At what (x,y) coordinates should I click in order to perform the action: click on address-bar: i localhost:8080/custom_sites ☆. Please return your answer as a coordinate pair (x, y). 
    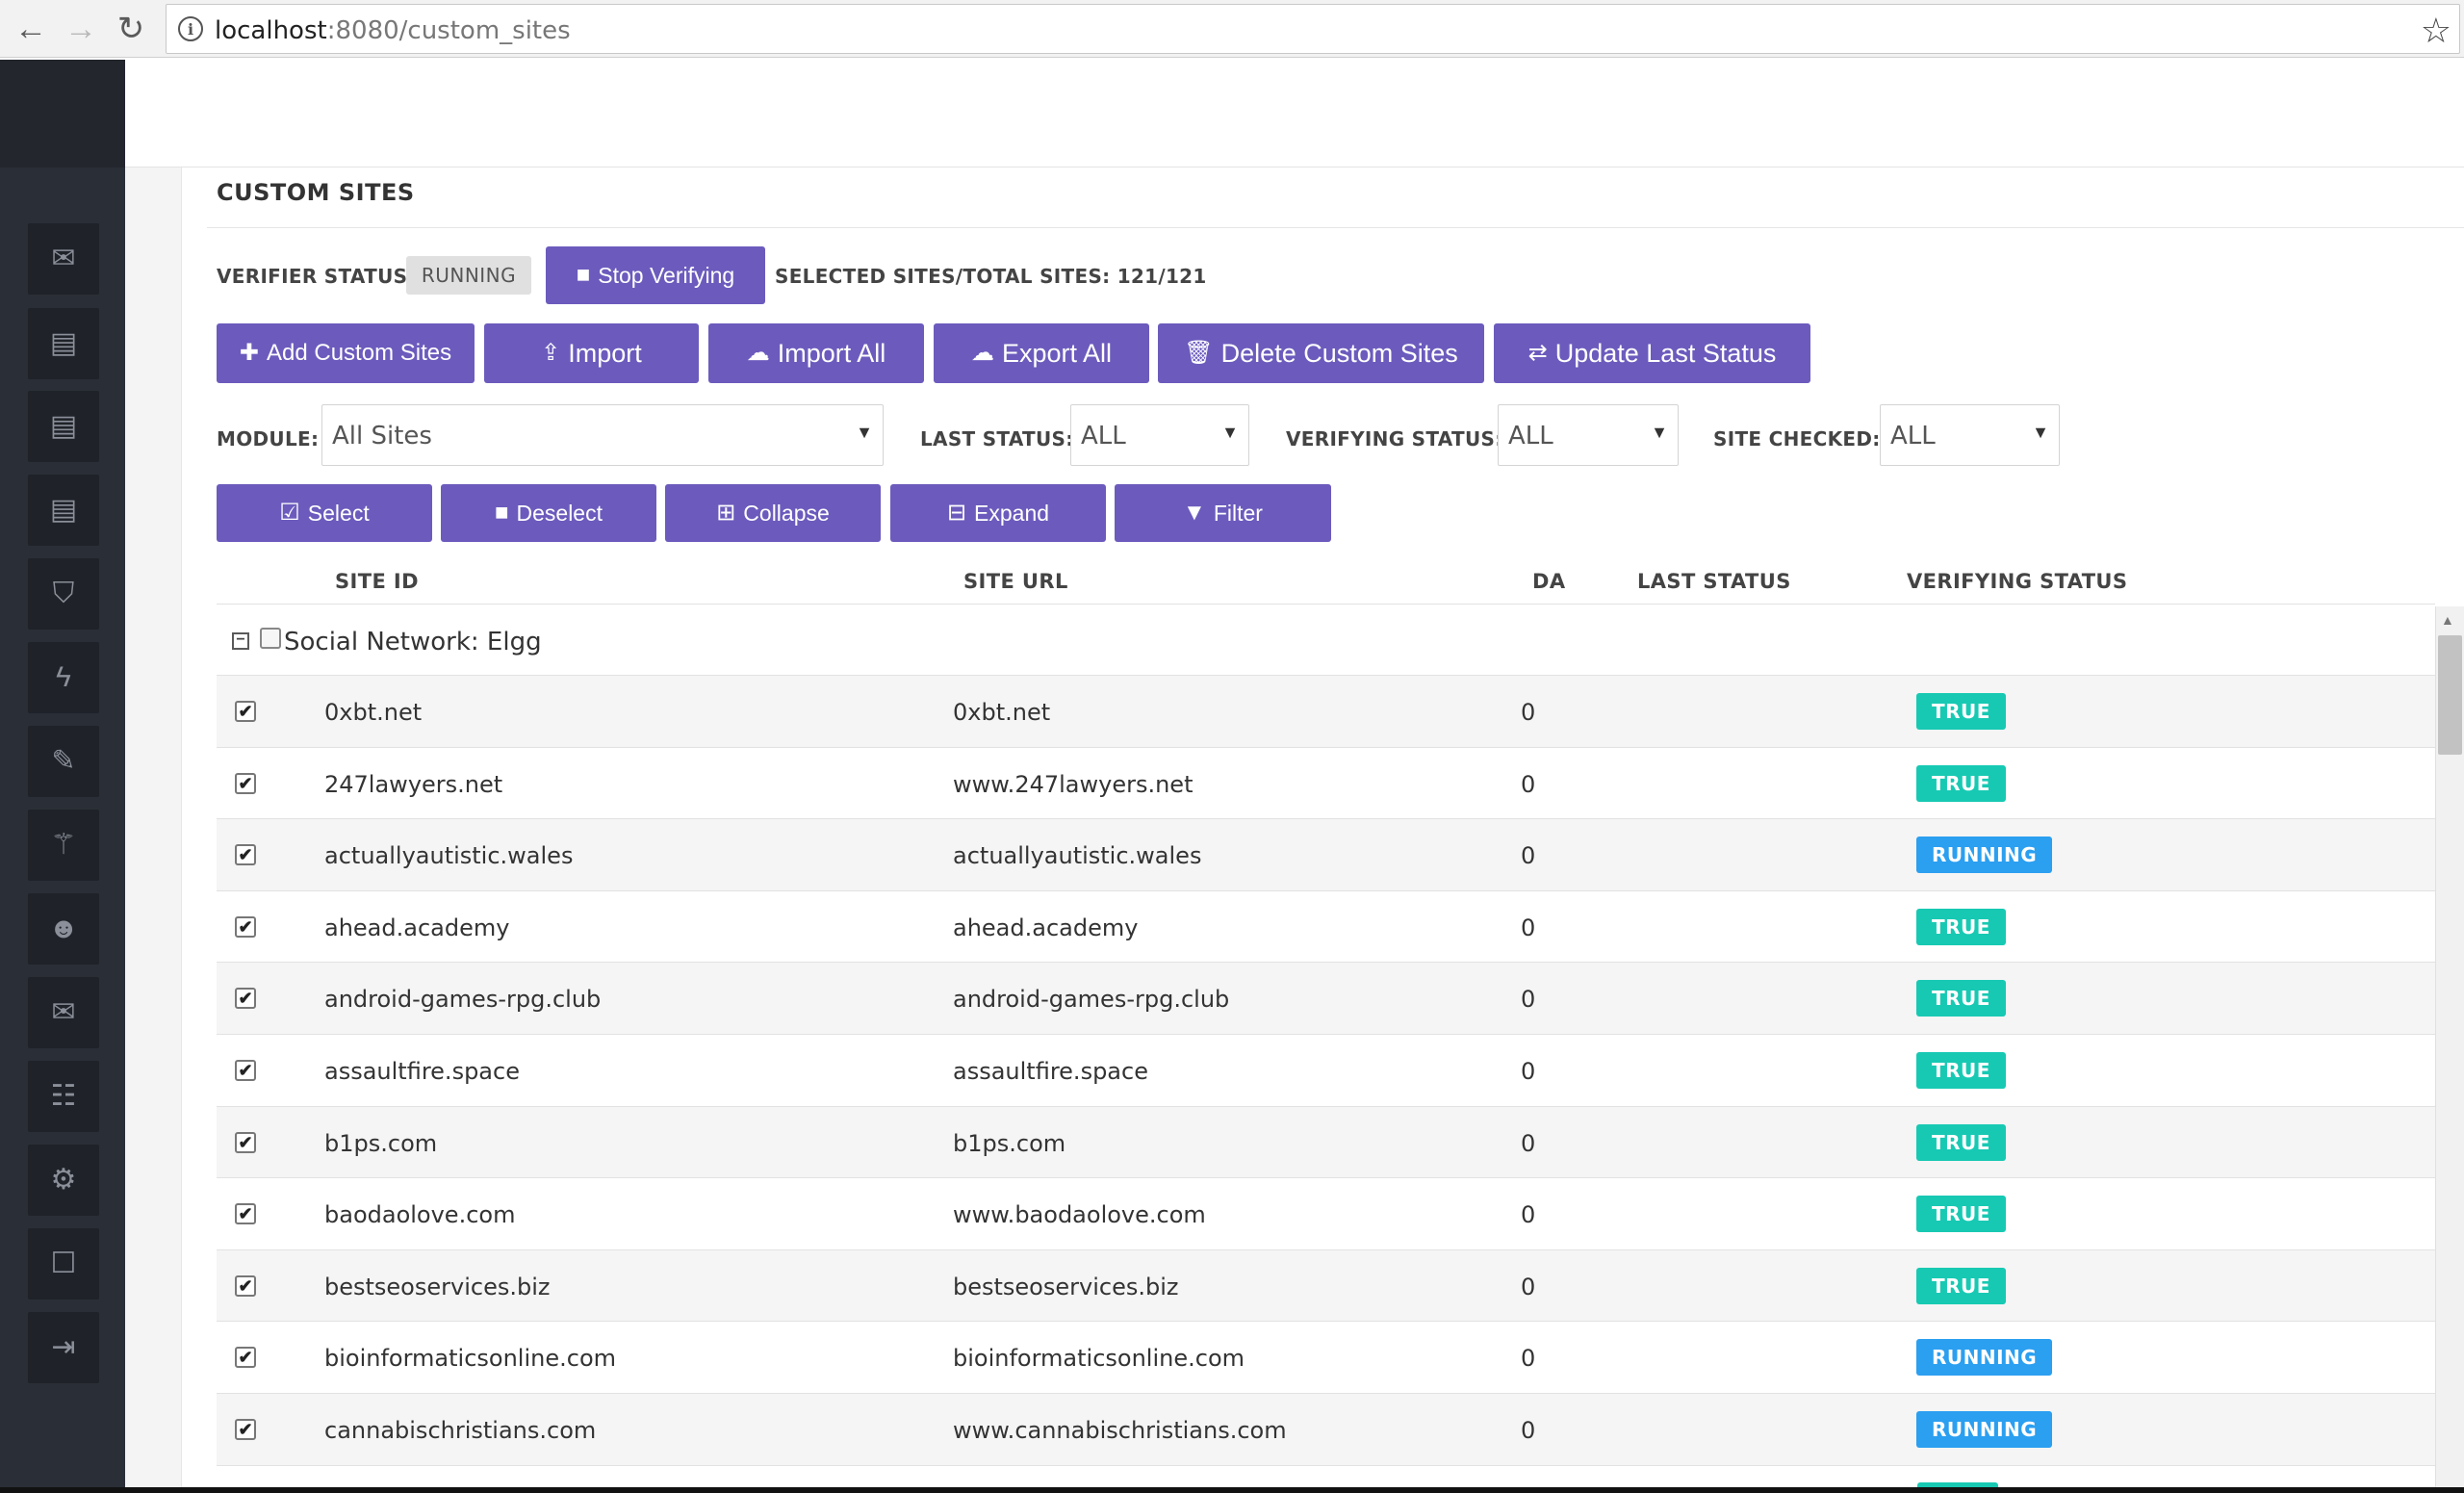
    Looking at the image, I should click on (1313, 29).